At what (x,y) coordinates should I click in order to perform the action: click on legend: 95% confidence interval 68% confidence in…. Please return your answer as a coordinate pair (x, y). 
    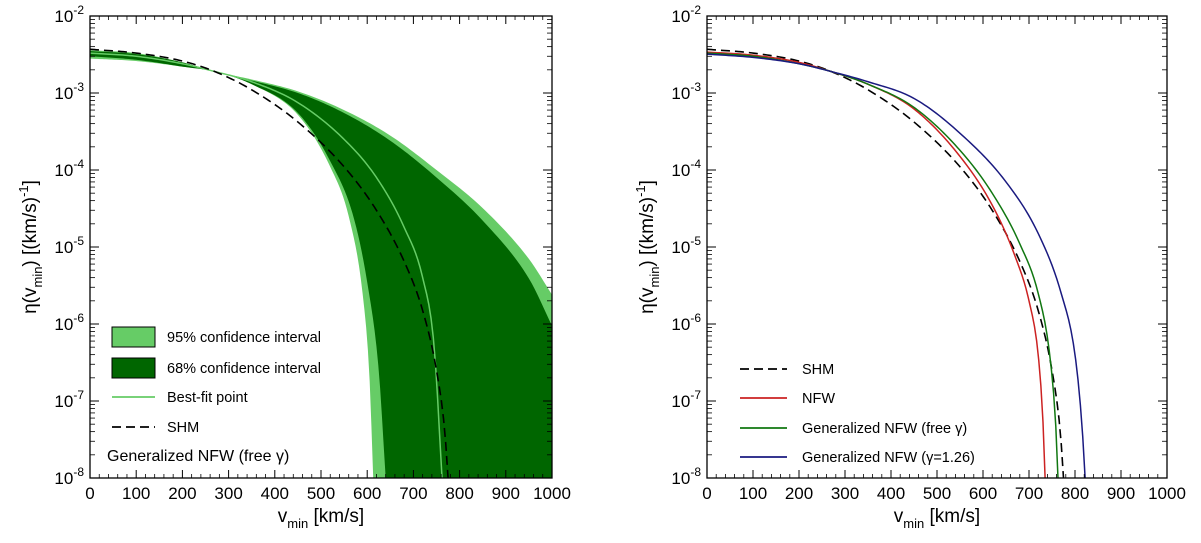
    Looking at the image, I should click on (216, 381).